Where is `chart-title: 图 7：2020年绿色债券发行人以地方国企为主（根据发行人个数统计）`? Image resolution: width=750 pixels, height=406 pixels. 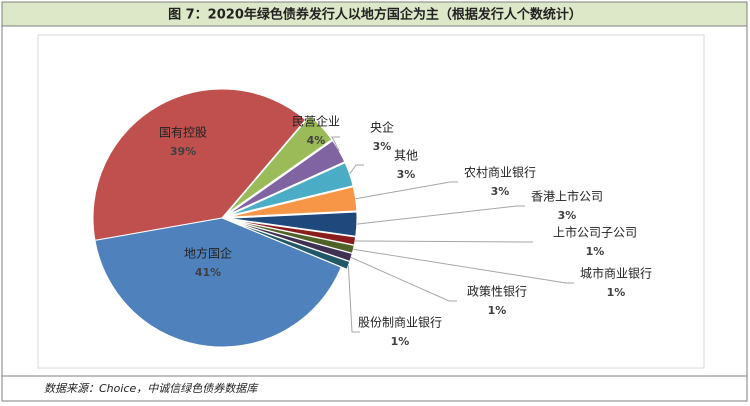 chart-title: 图 7：2020年绿色债券发行人以地方国企为主（根据发行人个数统计） is located at coordinates (375, 15).